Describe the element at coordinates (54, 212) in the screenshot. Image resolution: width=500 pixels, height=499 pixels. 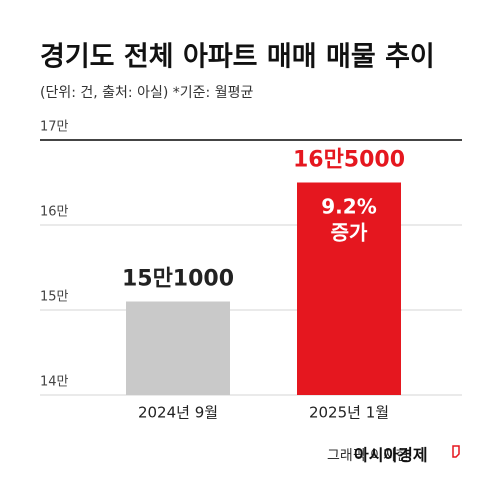
I see `y-tick-label: 16만` at that location.